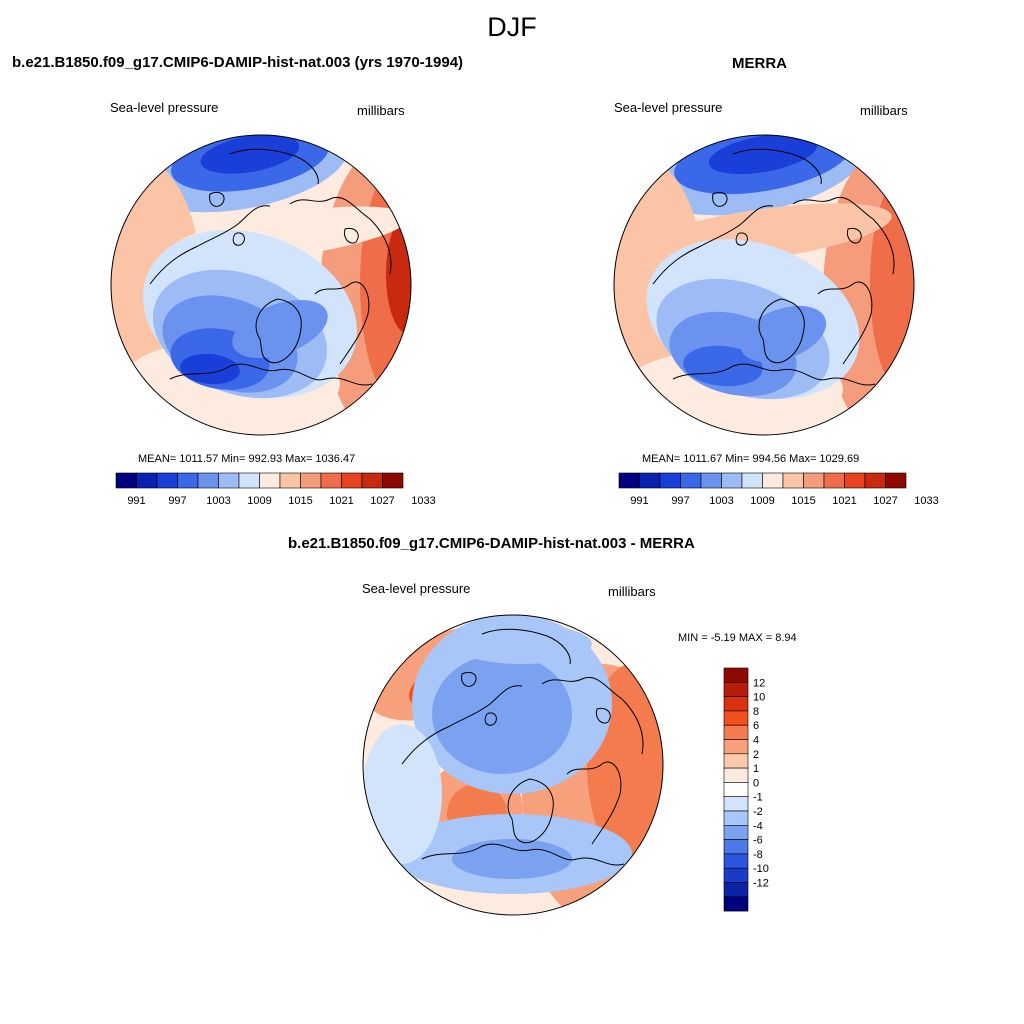 This screenshot has width=1024, height=1024. I want to click on panel1-stats: MEAN= 1011.57 Min= 992.93 Max= 1036.47, so click(247, 459).